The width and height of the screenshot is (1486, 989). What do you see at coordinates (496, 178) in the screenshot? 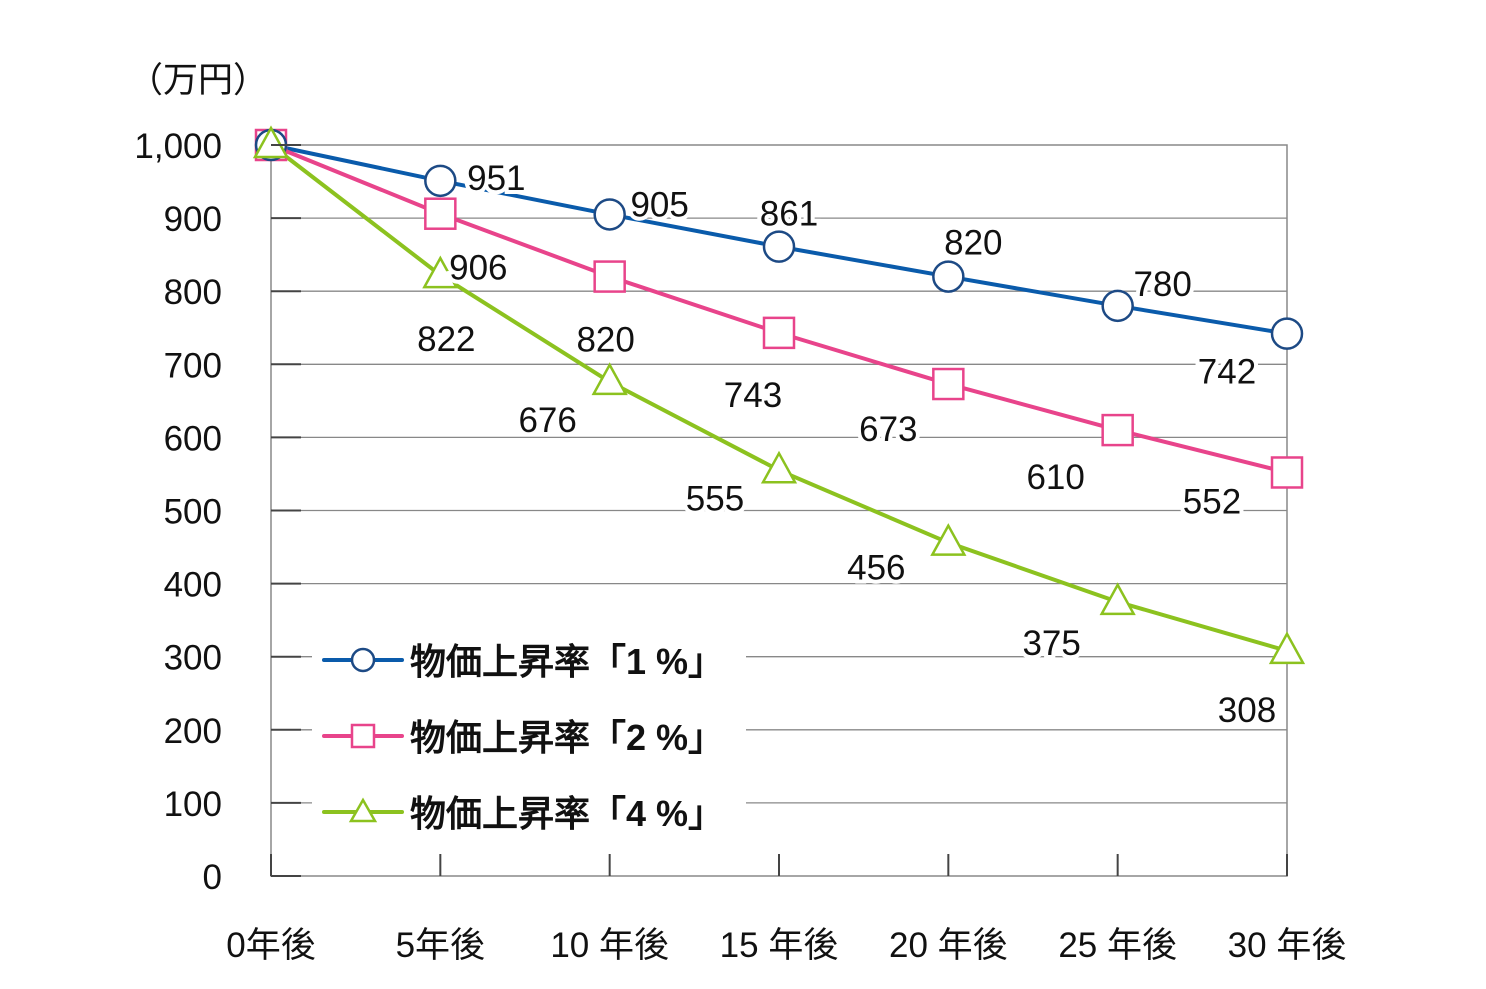
I see `data-label: 951` at bounding box center [496, 178].